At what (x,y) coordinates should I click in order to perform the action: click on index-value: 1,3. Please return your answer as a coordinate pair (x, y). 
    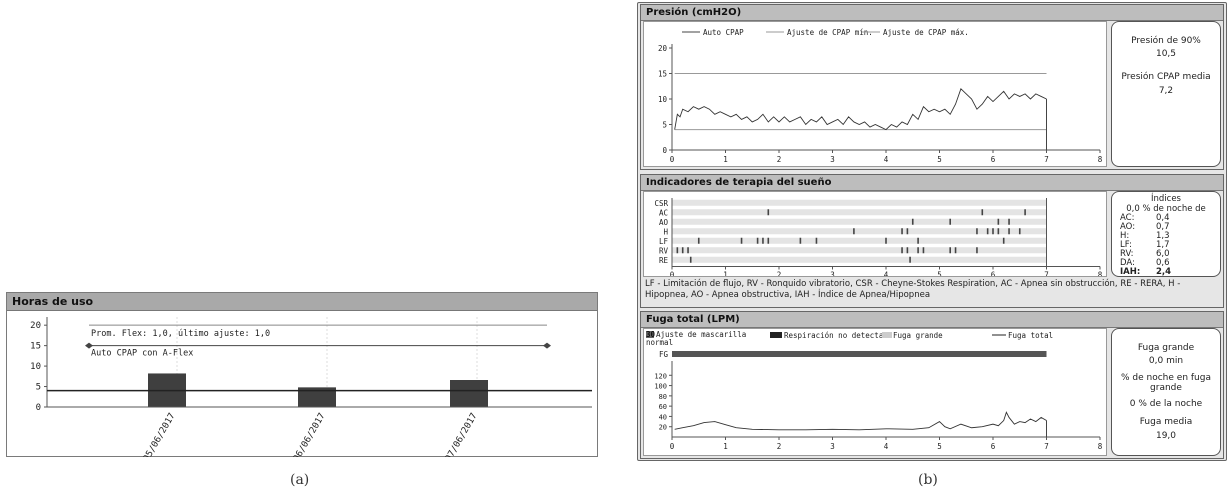
    Looking at the image, I should click on (1163, 236).